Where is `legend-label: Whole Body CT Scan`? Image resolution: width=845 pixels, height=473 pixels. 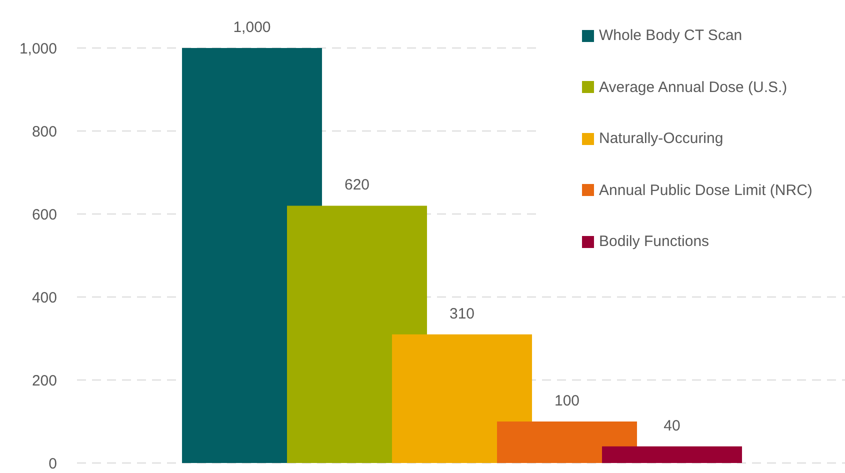
legend-label: Whole Body CT Scan is located at coordinates (670, 35).